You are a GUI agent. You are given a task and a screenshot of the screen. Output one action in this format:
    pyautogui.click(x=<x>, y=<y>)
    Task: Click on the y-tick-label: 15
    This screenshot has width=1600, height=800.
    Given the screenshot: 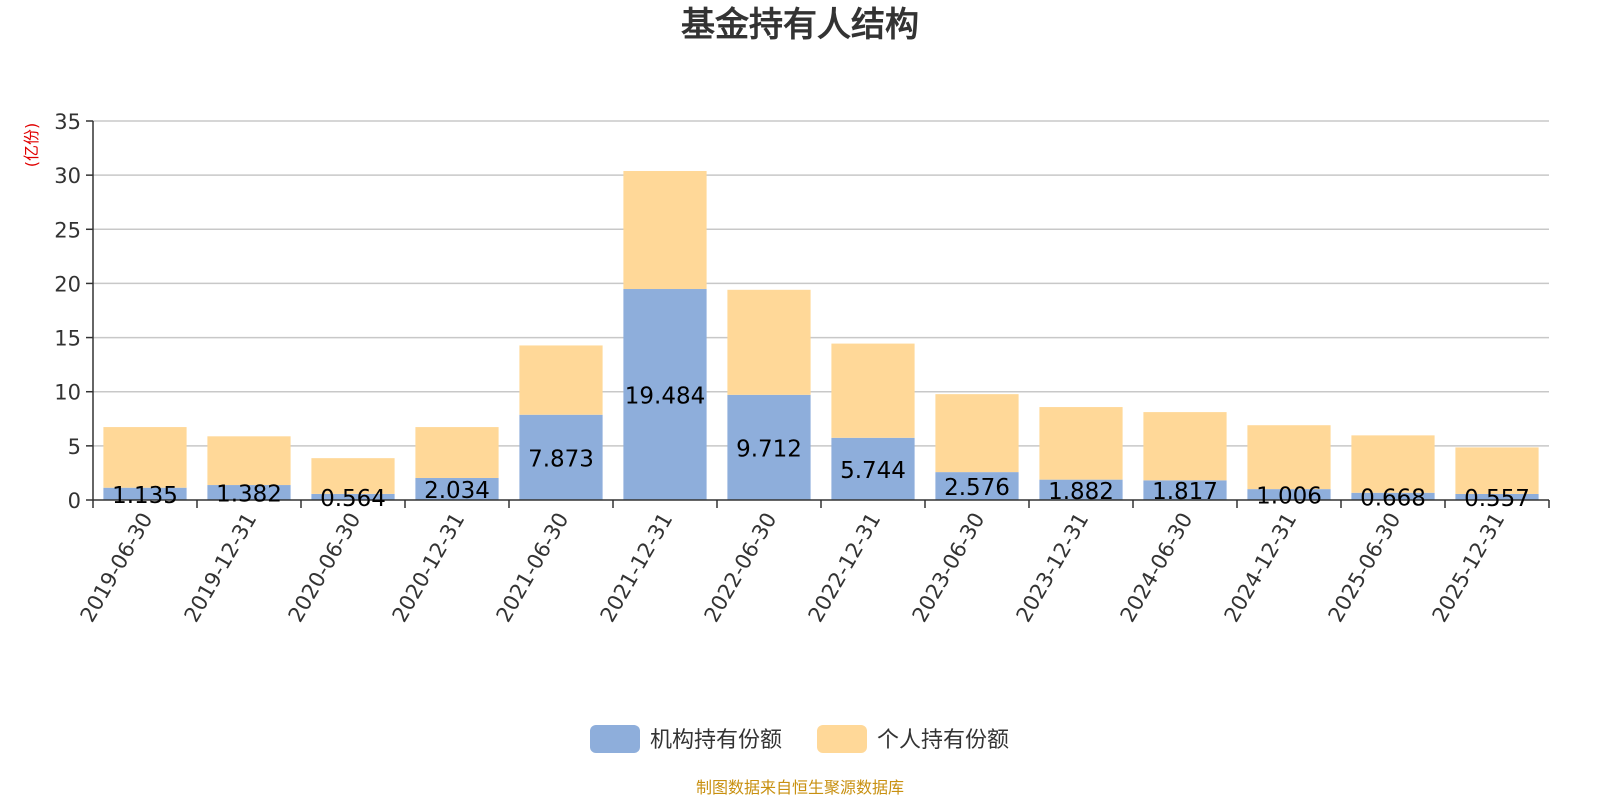 What is the action you would take?
    pyautogui.click(x=67, y=339)
    